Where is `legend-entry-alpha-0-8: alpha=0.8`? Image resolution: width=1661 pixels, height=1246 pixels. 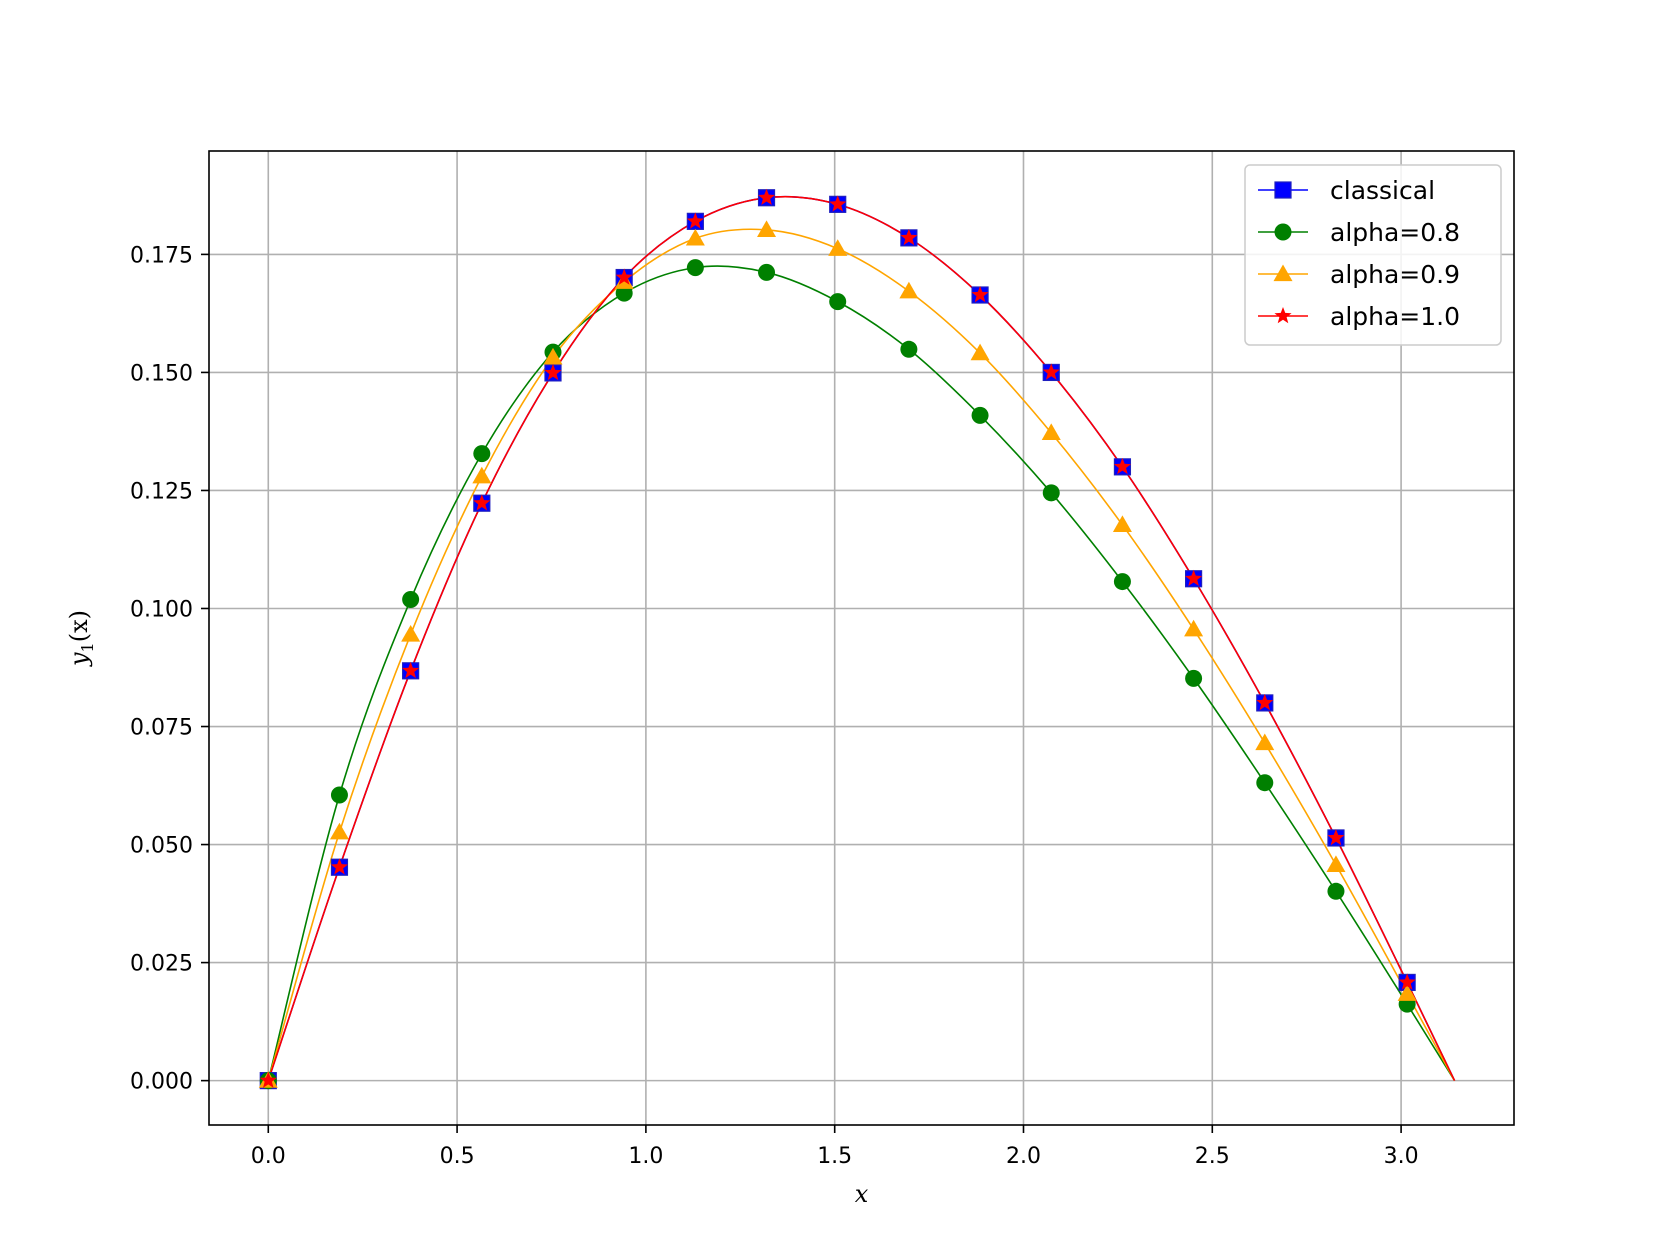 legend-entry-alpha-0-8: alpha=0.8 is located at coordinates (1359, 232).